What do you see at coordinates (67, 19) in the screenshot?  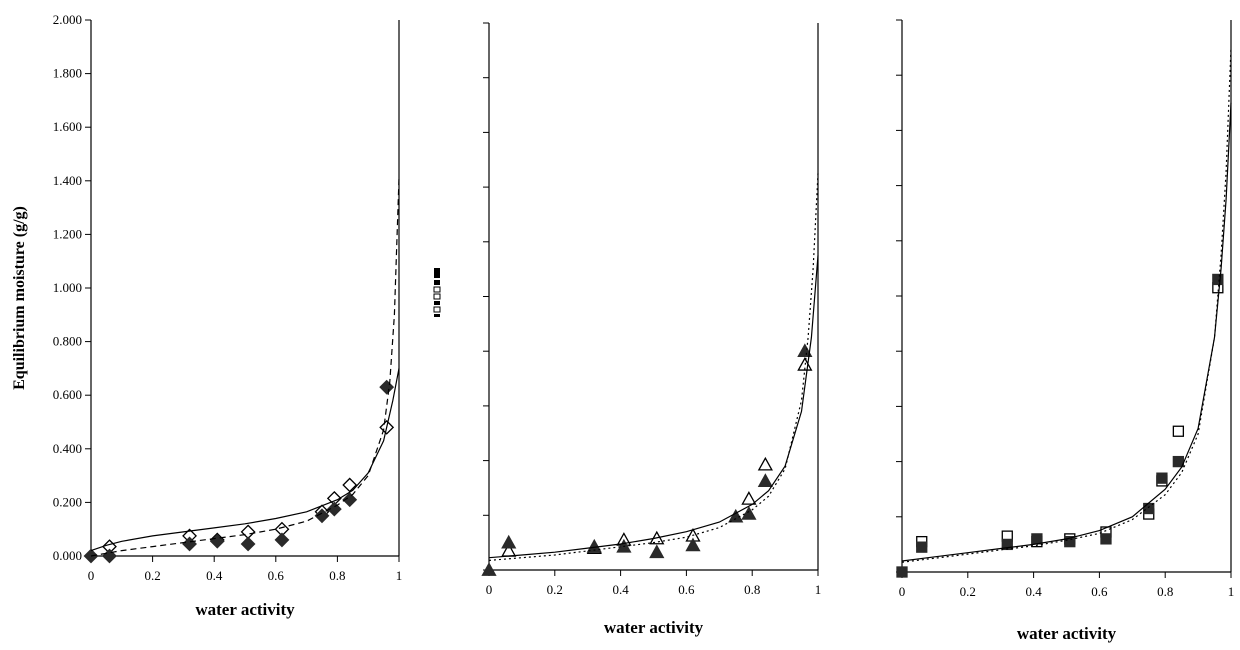 I see `y-tick-label: 2.000` at bounding box center [67, 19].